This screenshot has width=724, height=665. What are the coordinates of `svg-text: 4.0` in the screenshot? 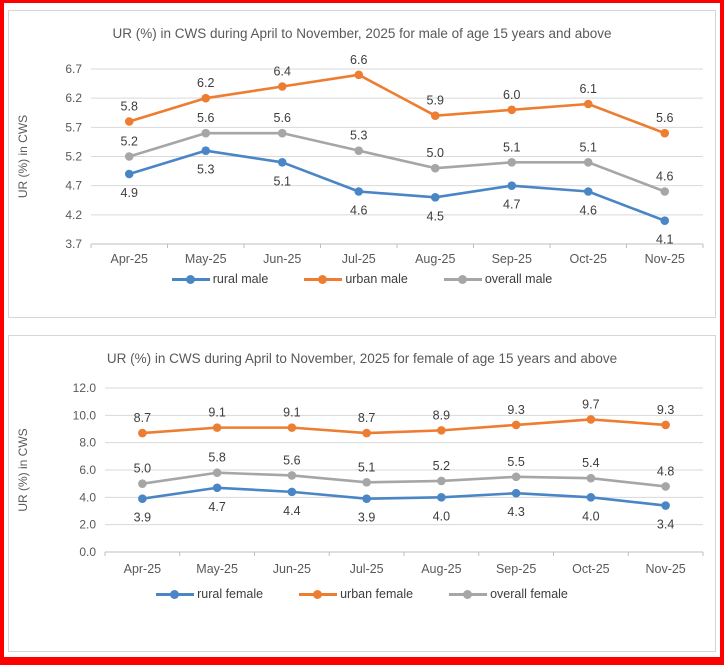 It's located at (590, 516).